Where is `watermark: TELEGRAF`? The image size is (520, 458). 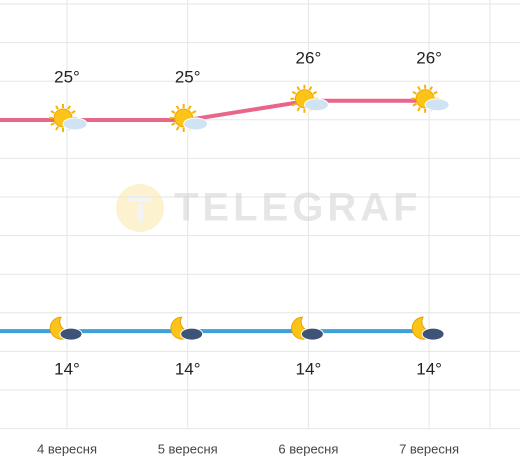 watermark: TELEGRAF is located at coordinates (269, 208).